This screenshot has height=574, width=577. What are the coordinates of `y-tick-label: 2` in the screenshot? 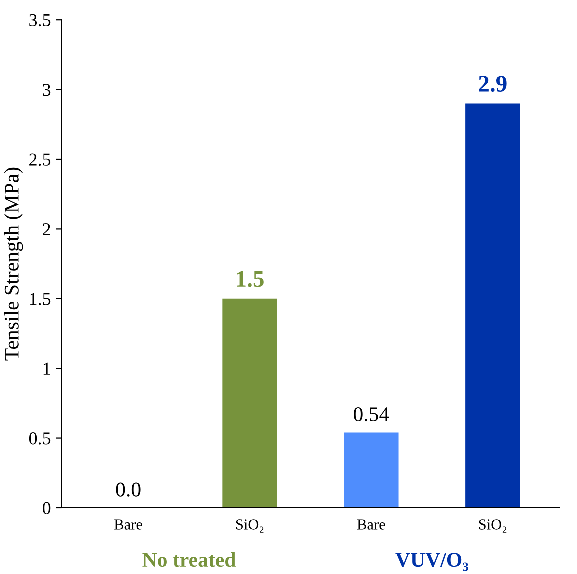 It's located at (46, 230).